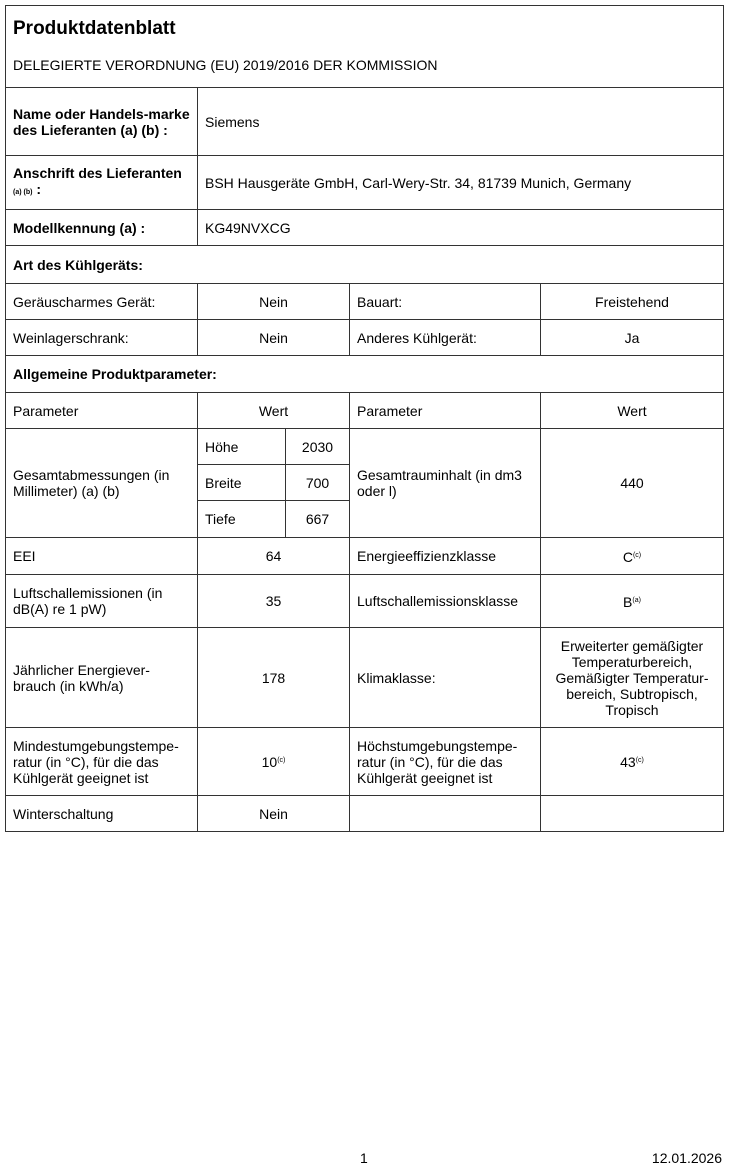 The width and height of the screenshot is (750, 1171). I want to click on dimension-value: 667, so click(317, 519).